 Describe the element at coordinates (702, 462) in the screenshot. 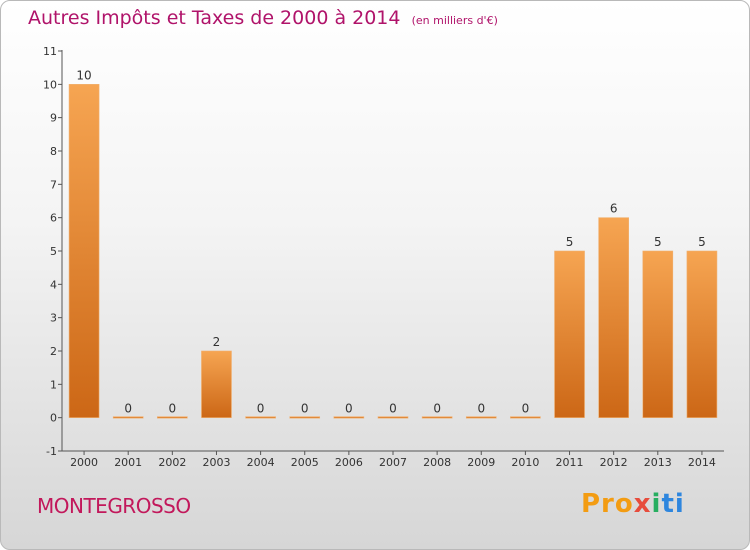

I see `x-tick-label: 2014` at that location.